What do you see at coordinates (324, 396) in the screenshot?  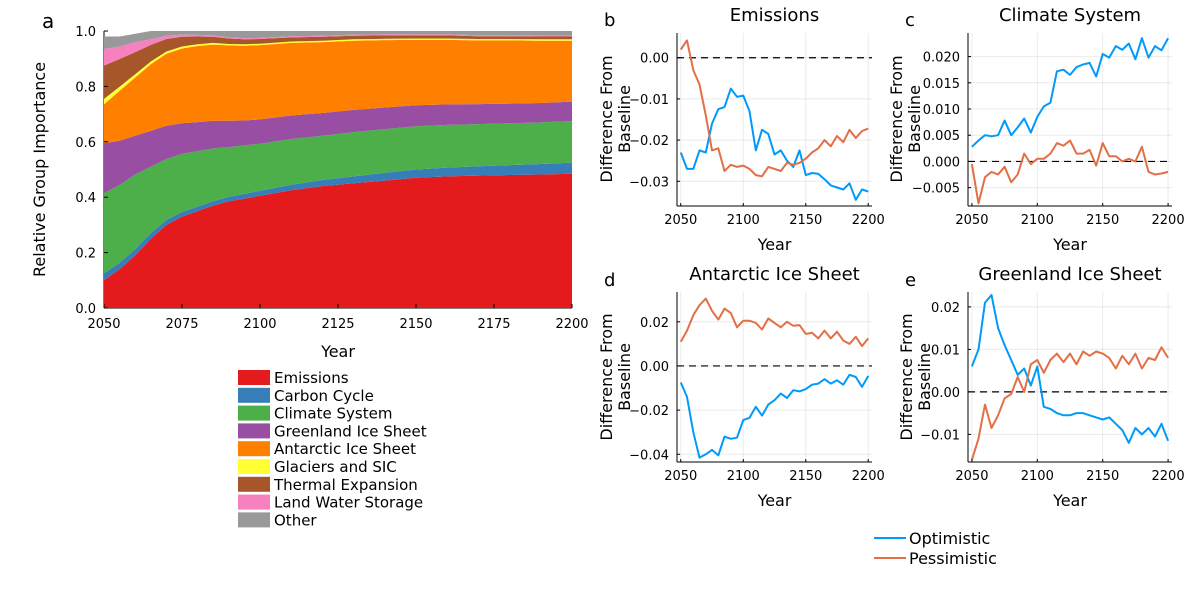 I see `legend-label-carbon-cycle: Carbon Cycle` at bounding box center [324, 396].